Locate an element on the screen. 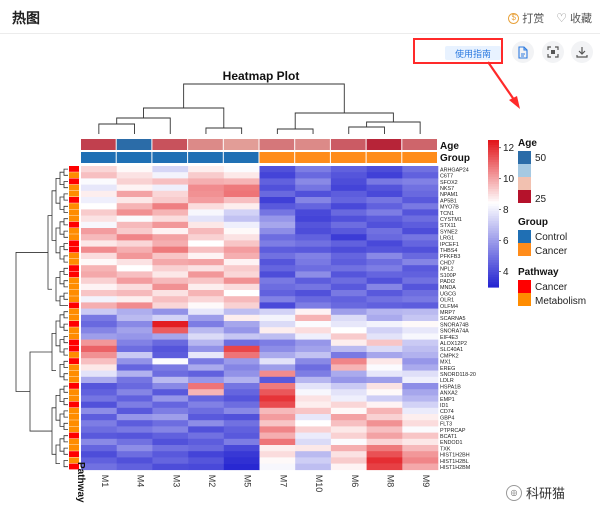 The image size is (600, 516). tip-label: 打赏 is located at coordinates (533, 19).